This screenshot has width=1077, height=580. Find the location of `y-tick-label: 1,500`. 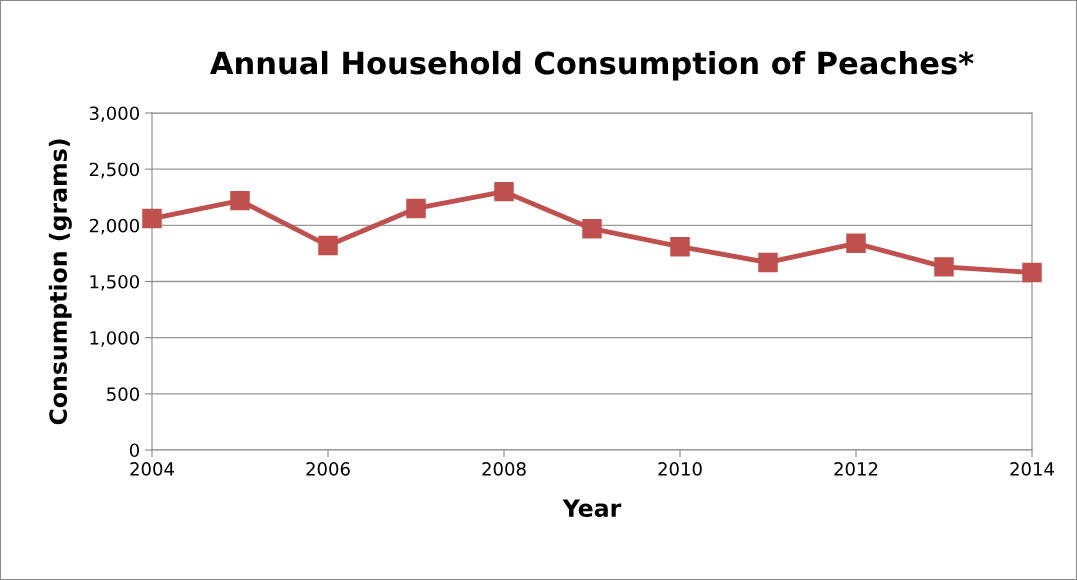

y-tick-label: 1,500 is located at coordinates (114, 282).